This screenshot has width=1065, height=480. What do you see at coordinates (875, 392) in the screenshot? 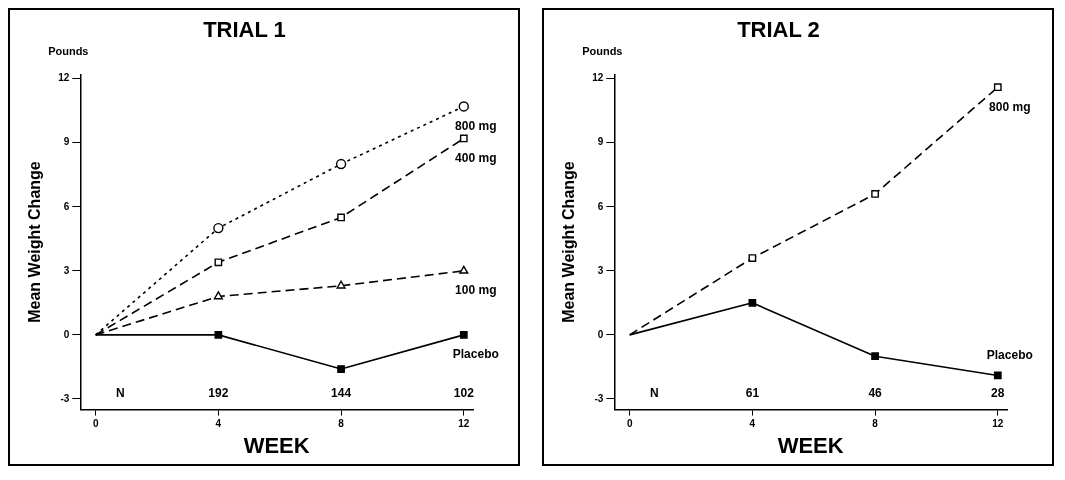
I see `annotation: 46` at bounding box center [875, 392].